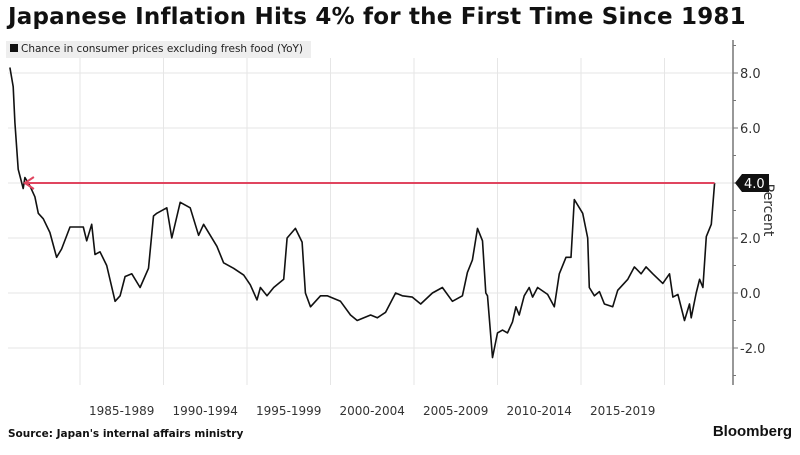 The image size is (800, 455). I want to click on y-tick-label: 2.0, so click(750, 239).